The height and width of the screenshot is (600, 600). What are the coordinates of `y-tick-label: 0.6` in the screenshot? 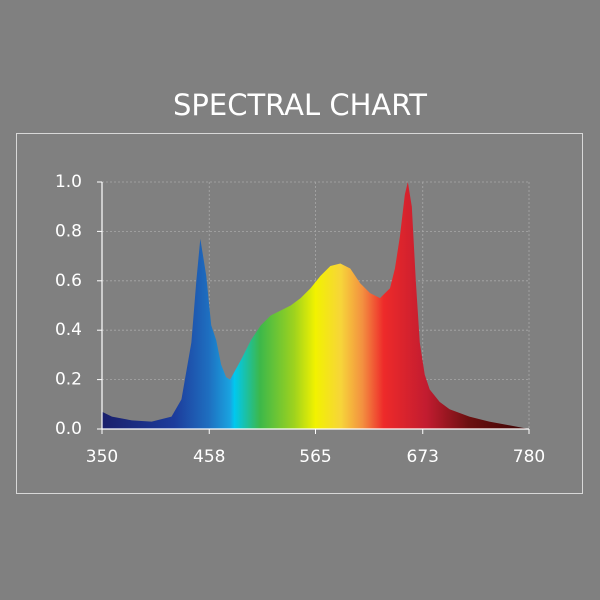 It's located at (68, 281).